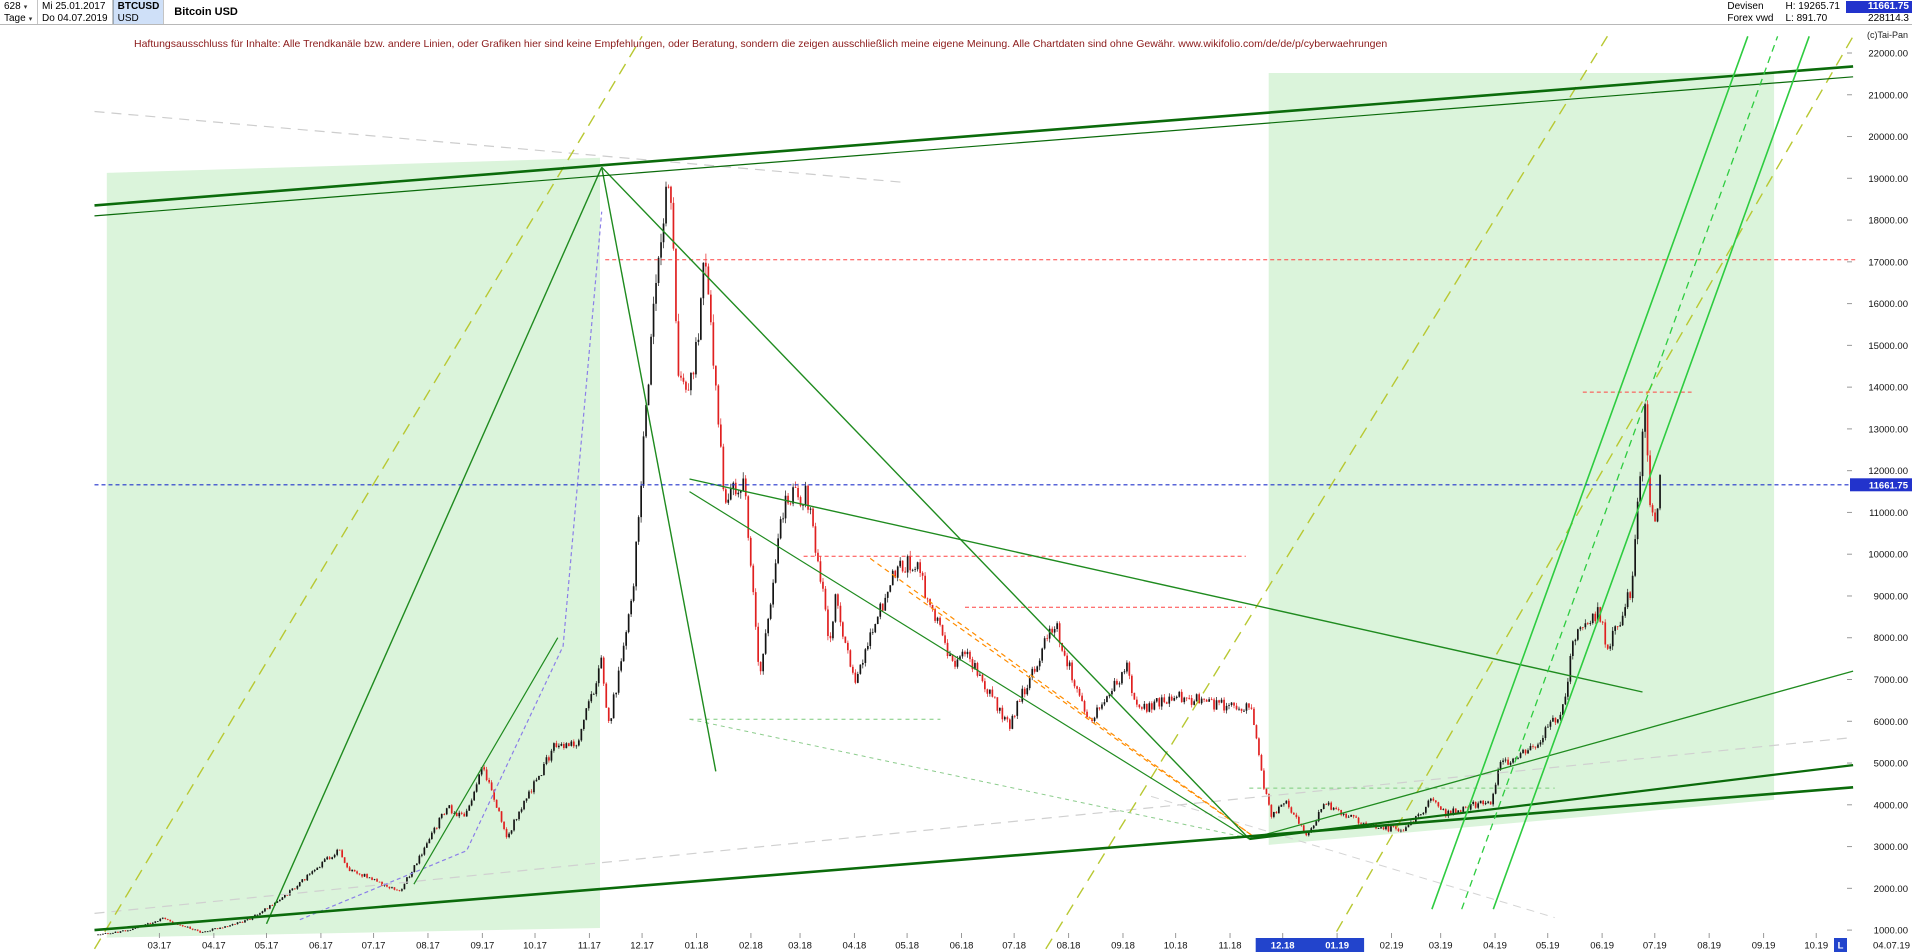  Describe the element at coordinates (1014, 946) in the screenshot. I see `x-axis-label: 07.18` at that location.